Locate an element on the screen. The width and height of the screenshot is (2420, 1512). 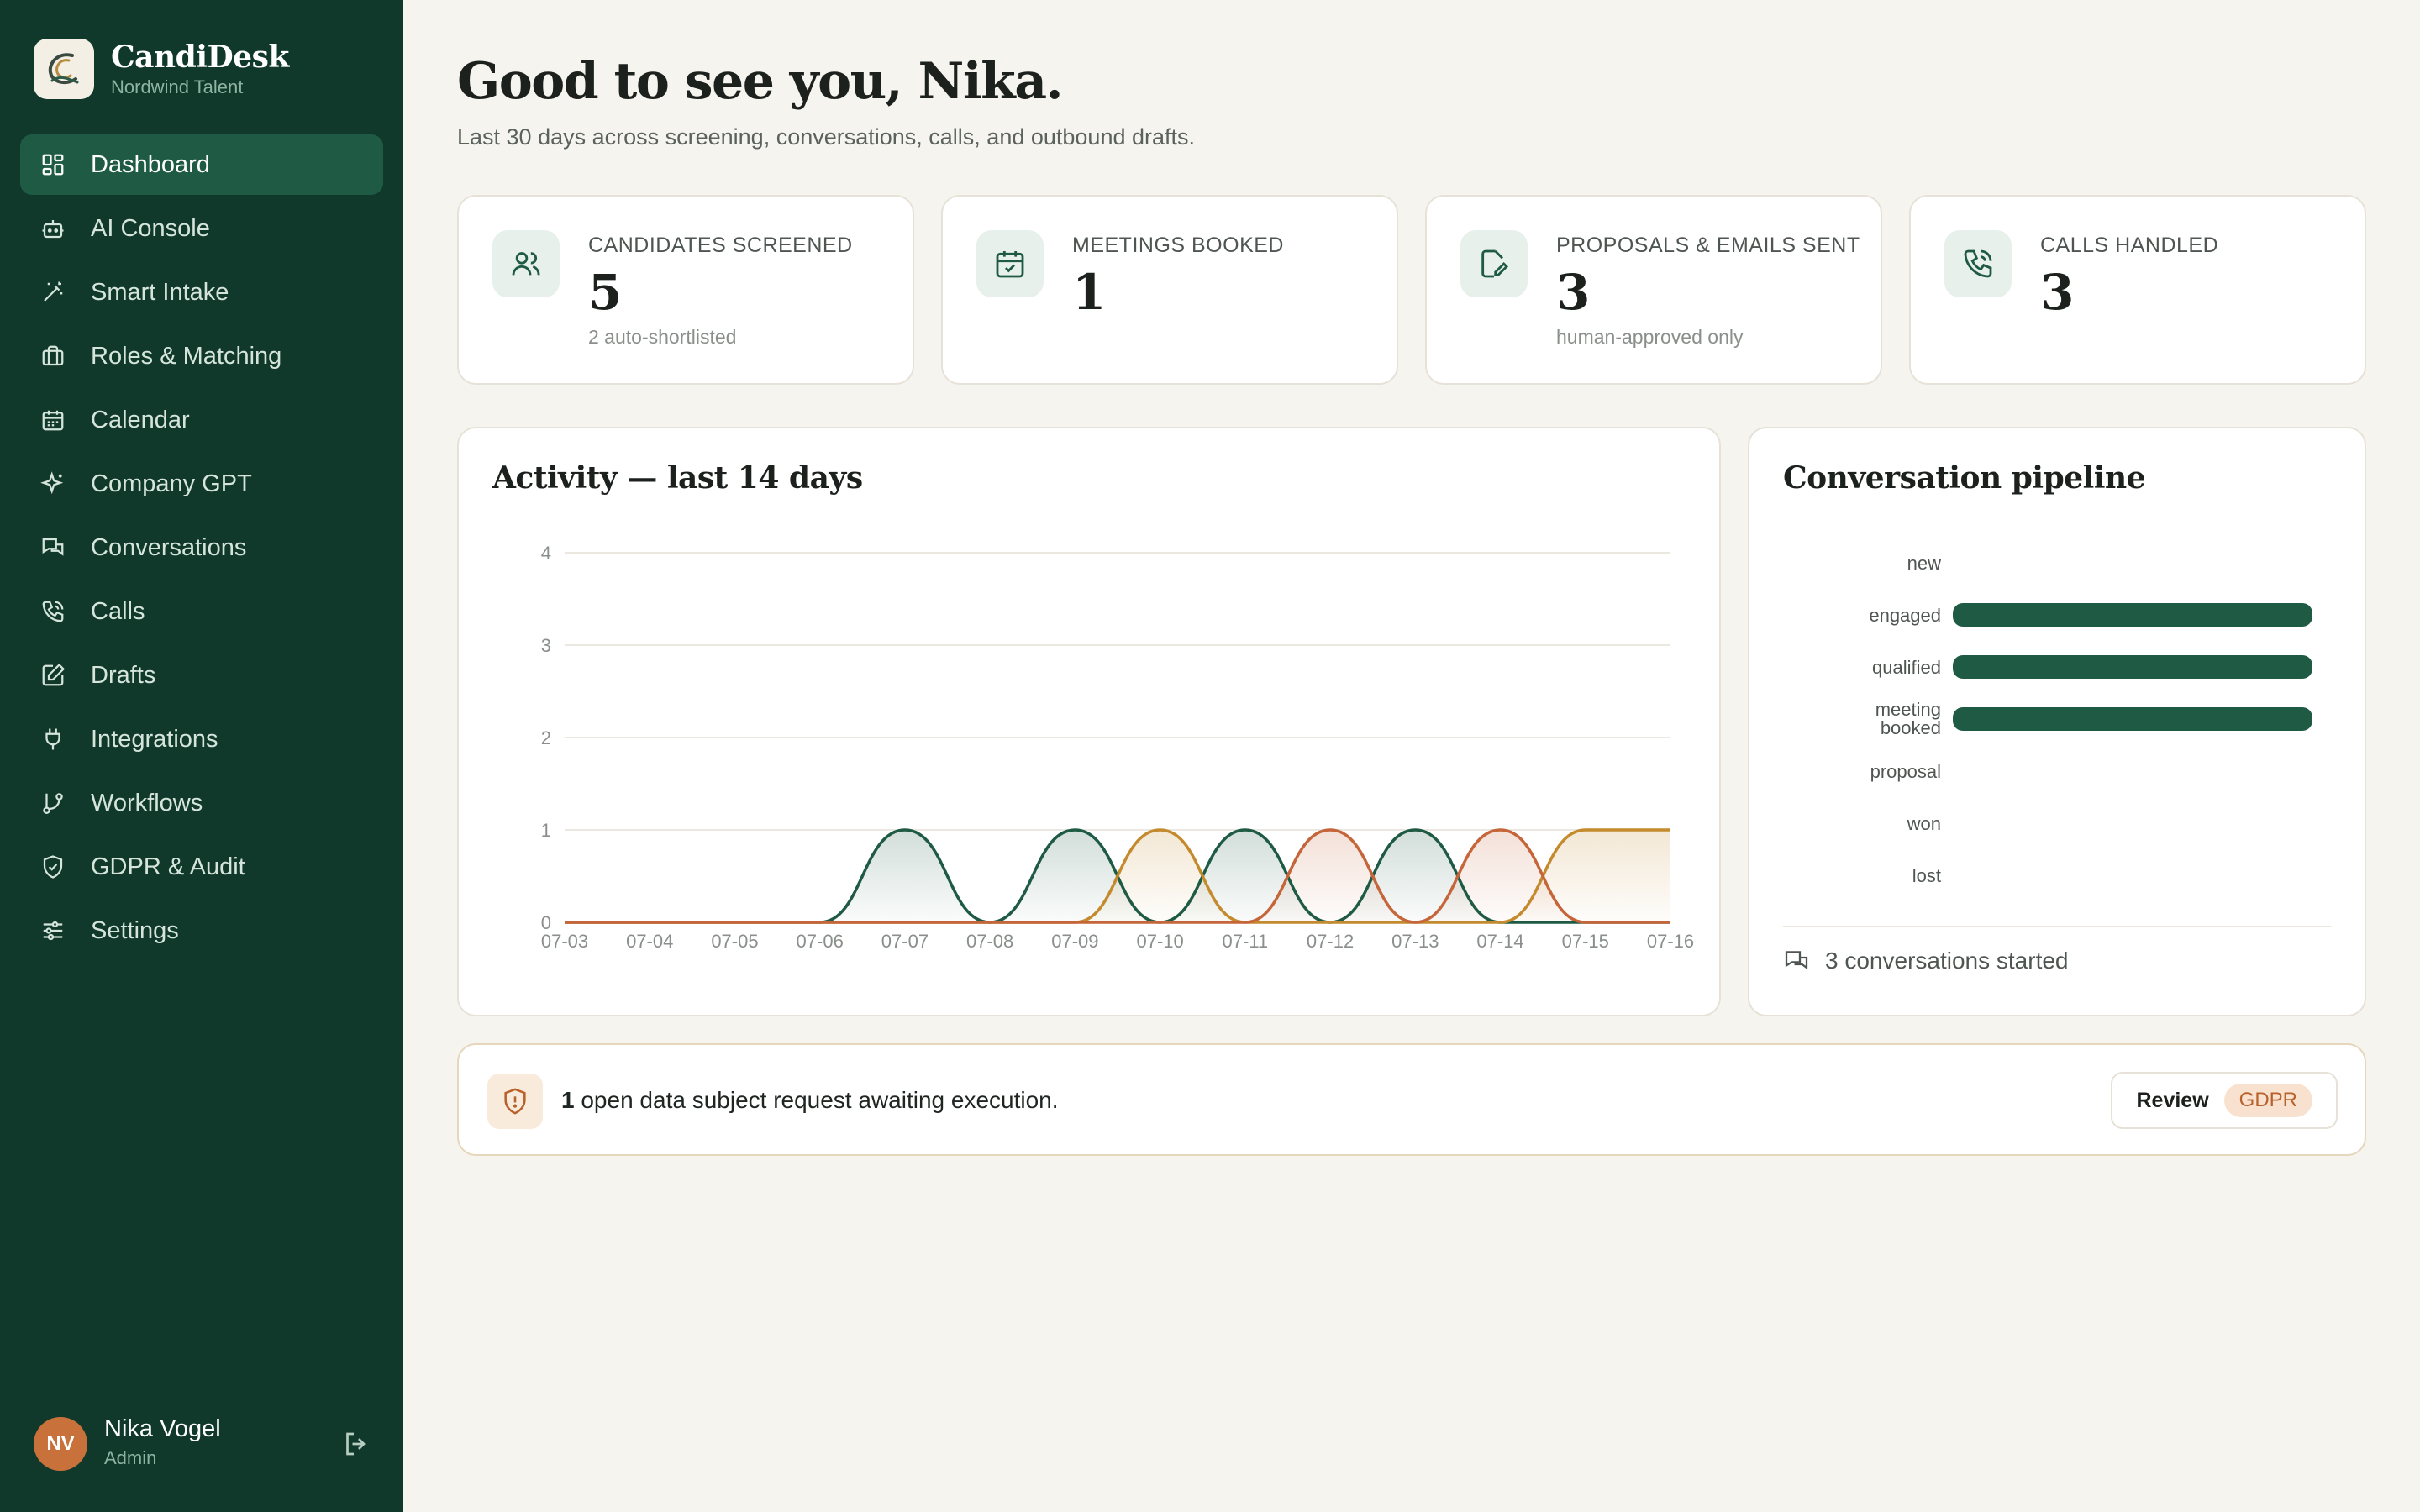
briefcase-icon is located at coordinates (53, 355).